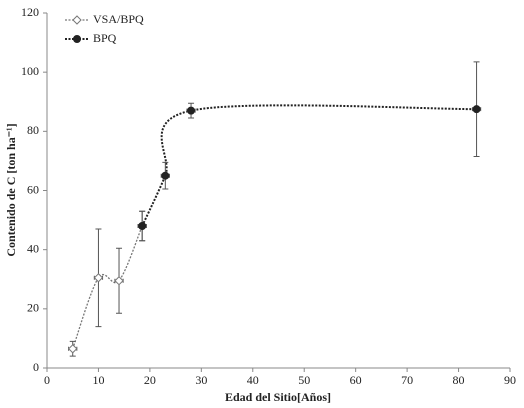  Describe the element at coordinates (510, 380) in the screenshot. I see `x-tick-label: 90` at that location.